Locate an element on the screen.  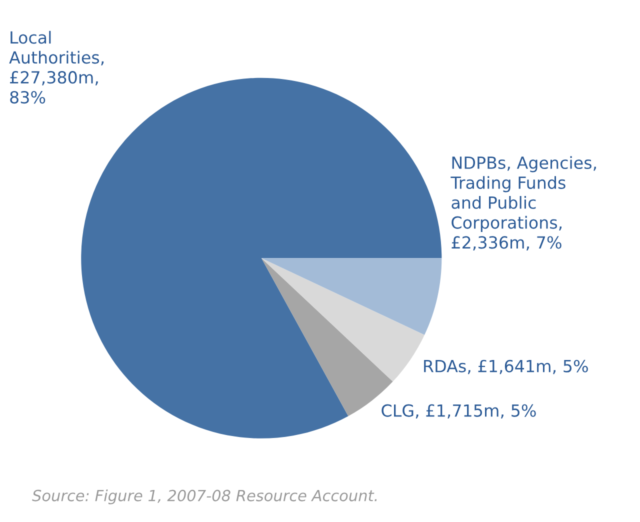
slice-label: CLG, £1,715m, 5% is located at coordinates (459, 411).